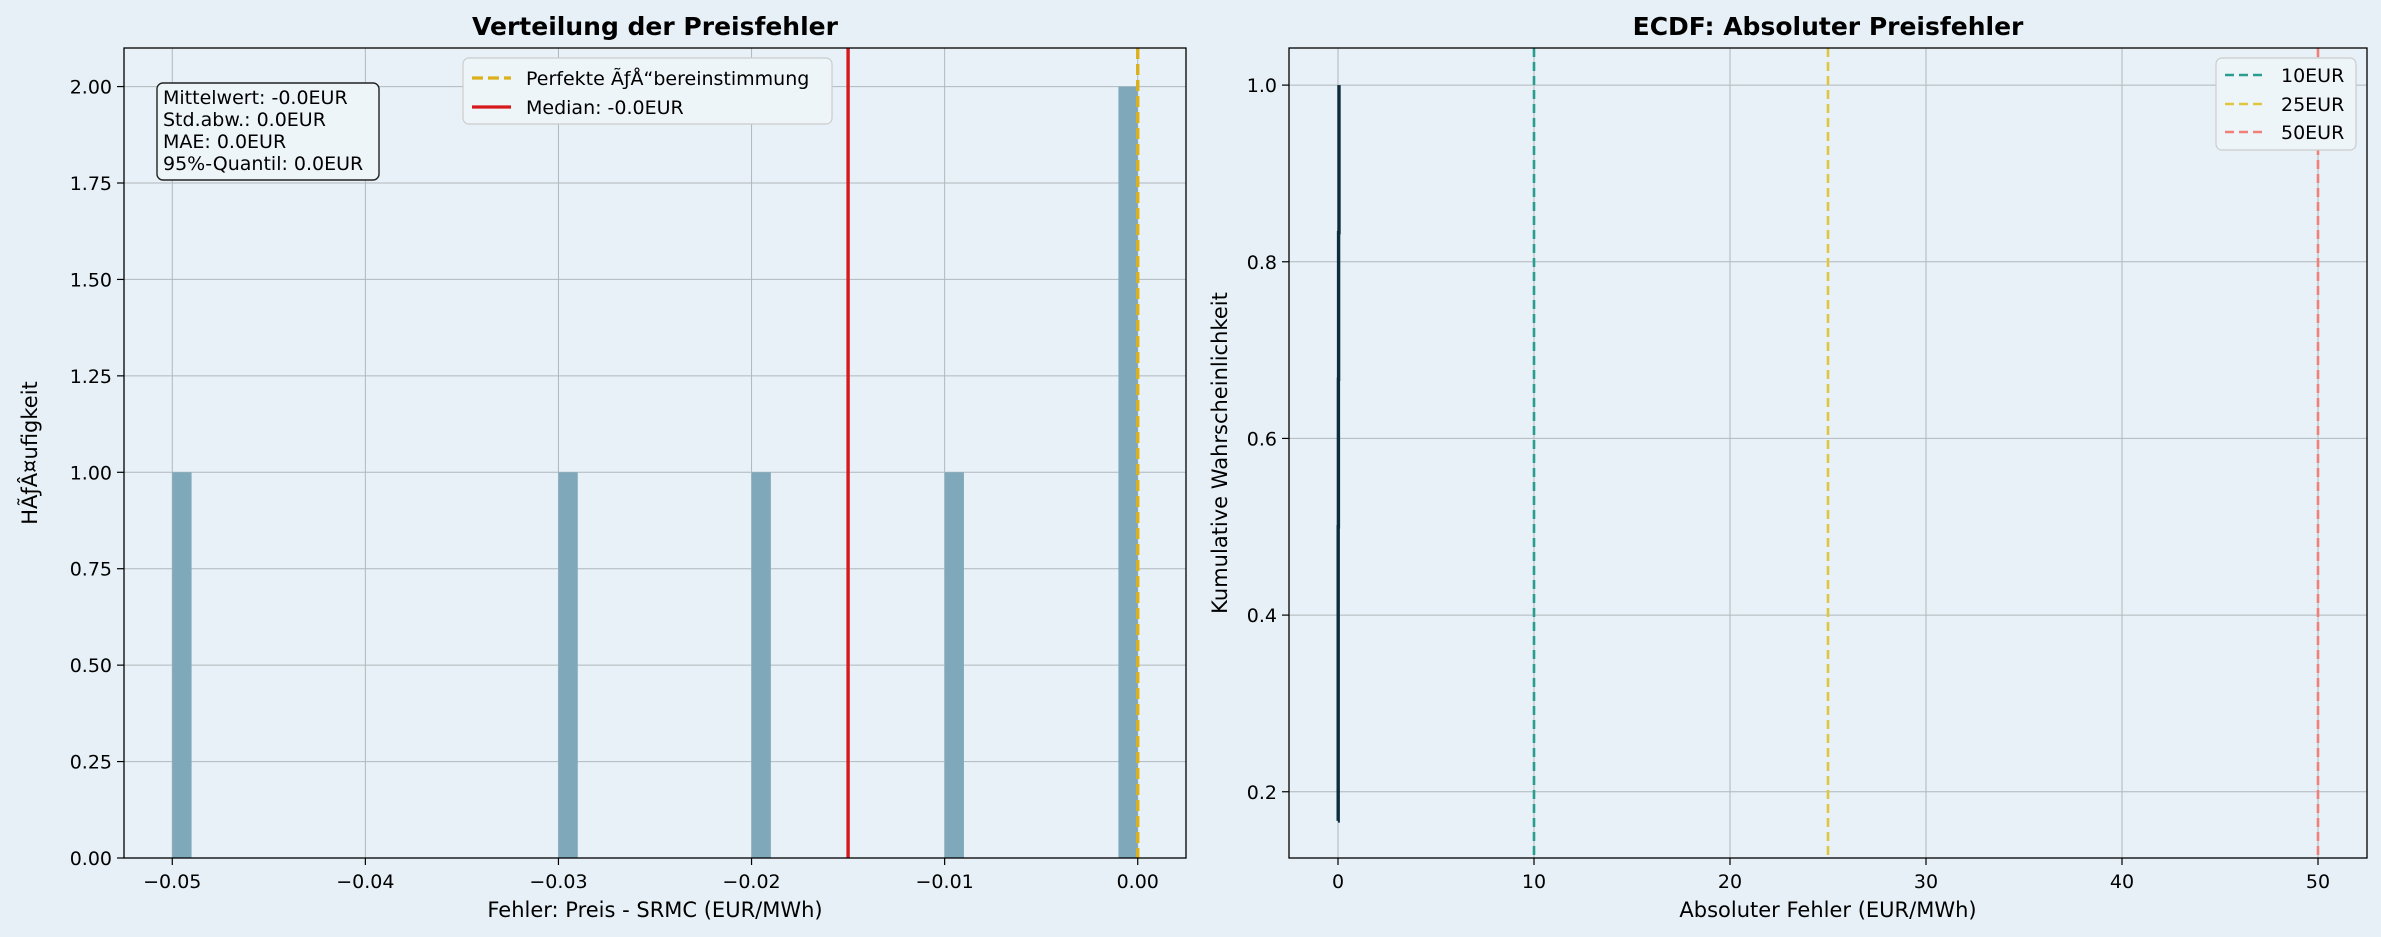 The image size is (2381, 937). I want to click on histogram-reference-lines, so click(993, 453).